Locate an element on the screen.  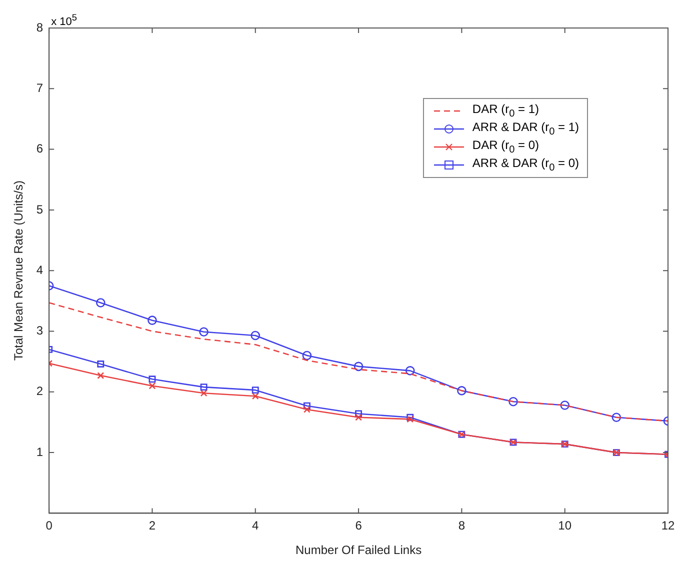
y-tick-label: 2 is located at coordinates (40, 391).